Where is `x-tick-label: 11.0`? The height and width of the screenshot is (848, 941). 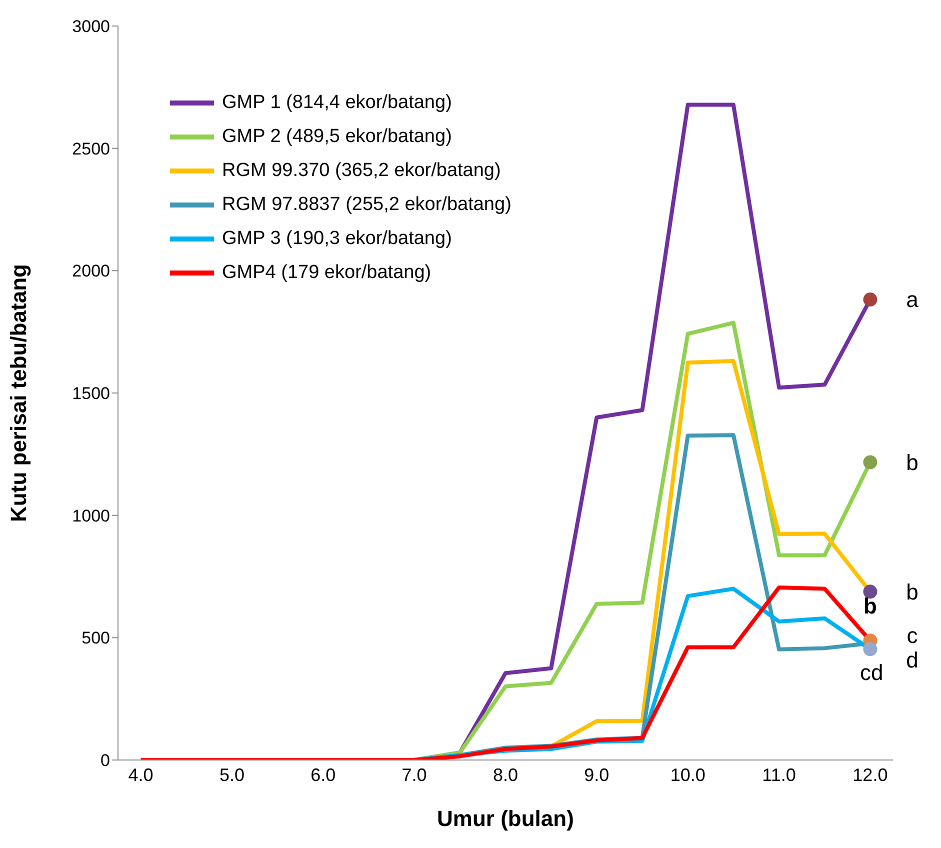
x-tick-label: 11.0 is located at coordinates (779, 774).